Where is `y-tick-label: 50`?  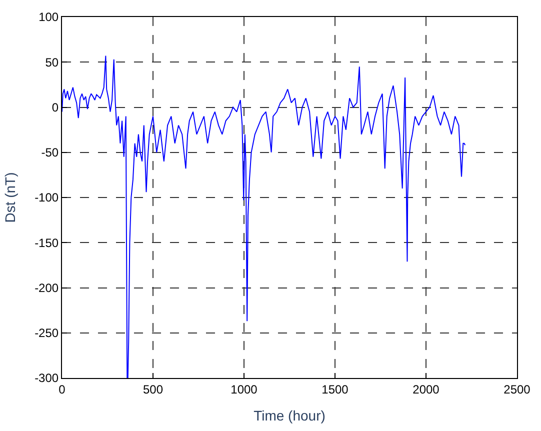 y-tick-label: 50 is located at coordinates (52, 62).